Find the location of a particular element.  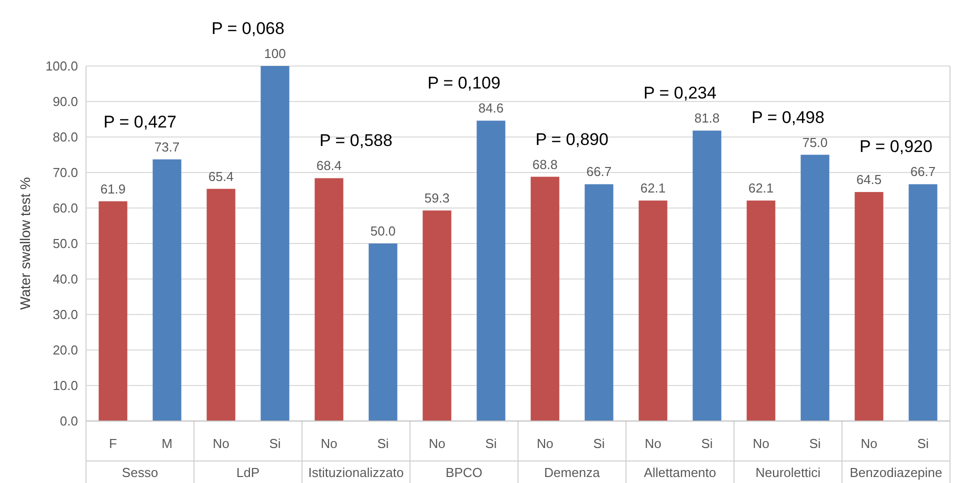

y-tick-label: 30.0 is located at coordinates (65, 314).